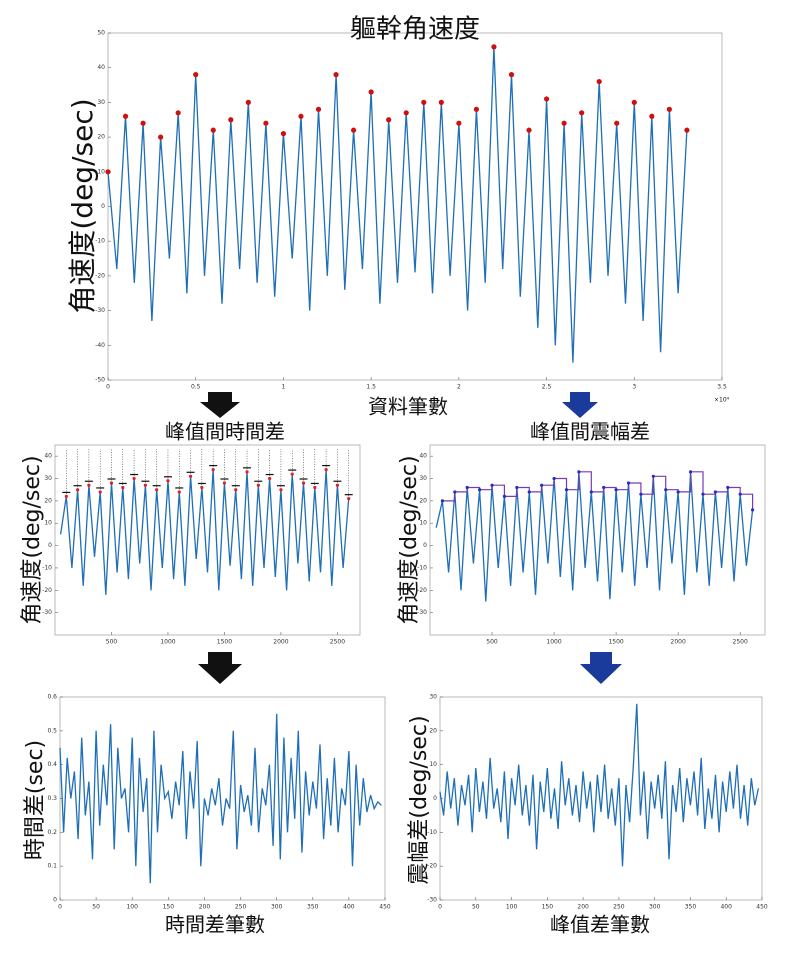  What do you see at coordinates (385, 907) in the screenshot?
I see `x-tick-label: 450` at bounding box center [385, 907].